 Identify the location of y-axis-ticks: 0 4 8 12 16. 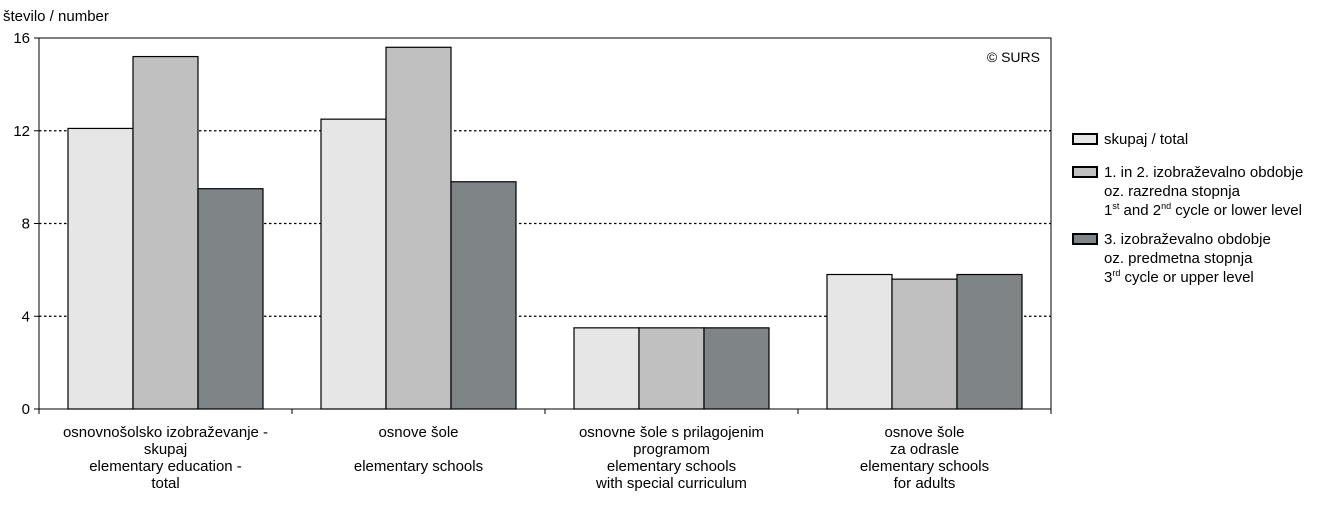
(26, 224).